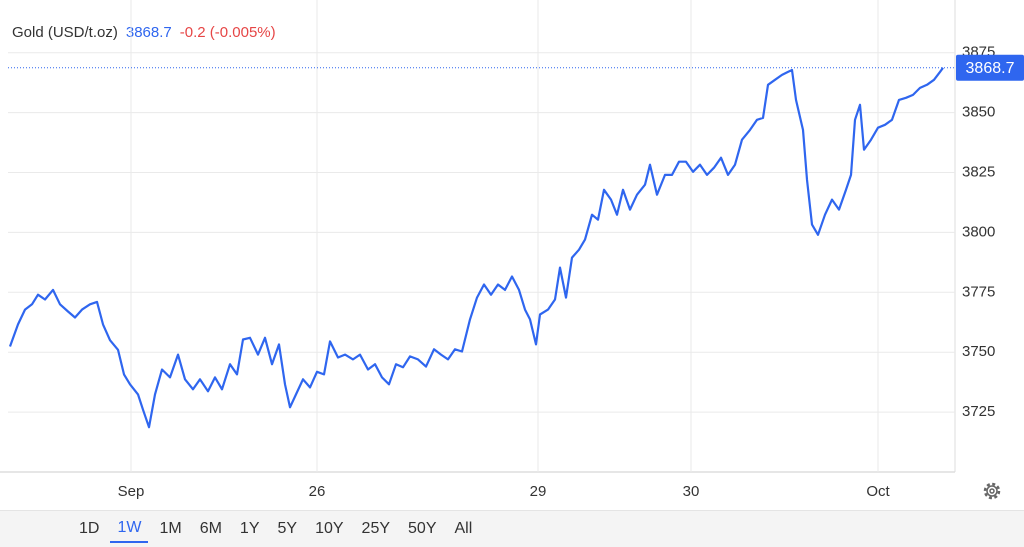 The width and height of the screenshot is (1024, 547). Describe the element at coordinates (512, 528) in the screenshot. I see `range-bar: 1D 1W 1M 6M 1Y 5Y 10Y 25Y 50Y All` at that location.